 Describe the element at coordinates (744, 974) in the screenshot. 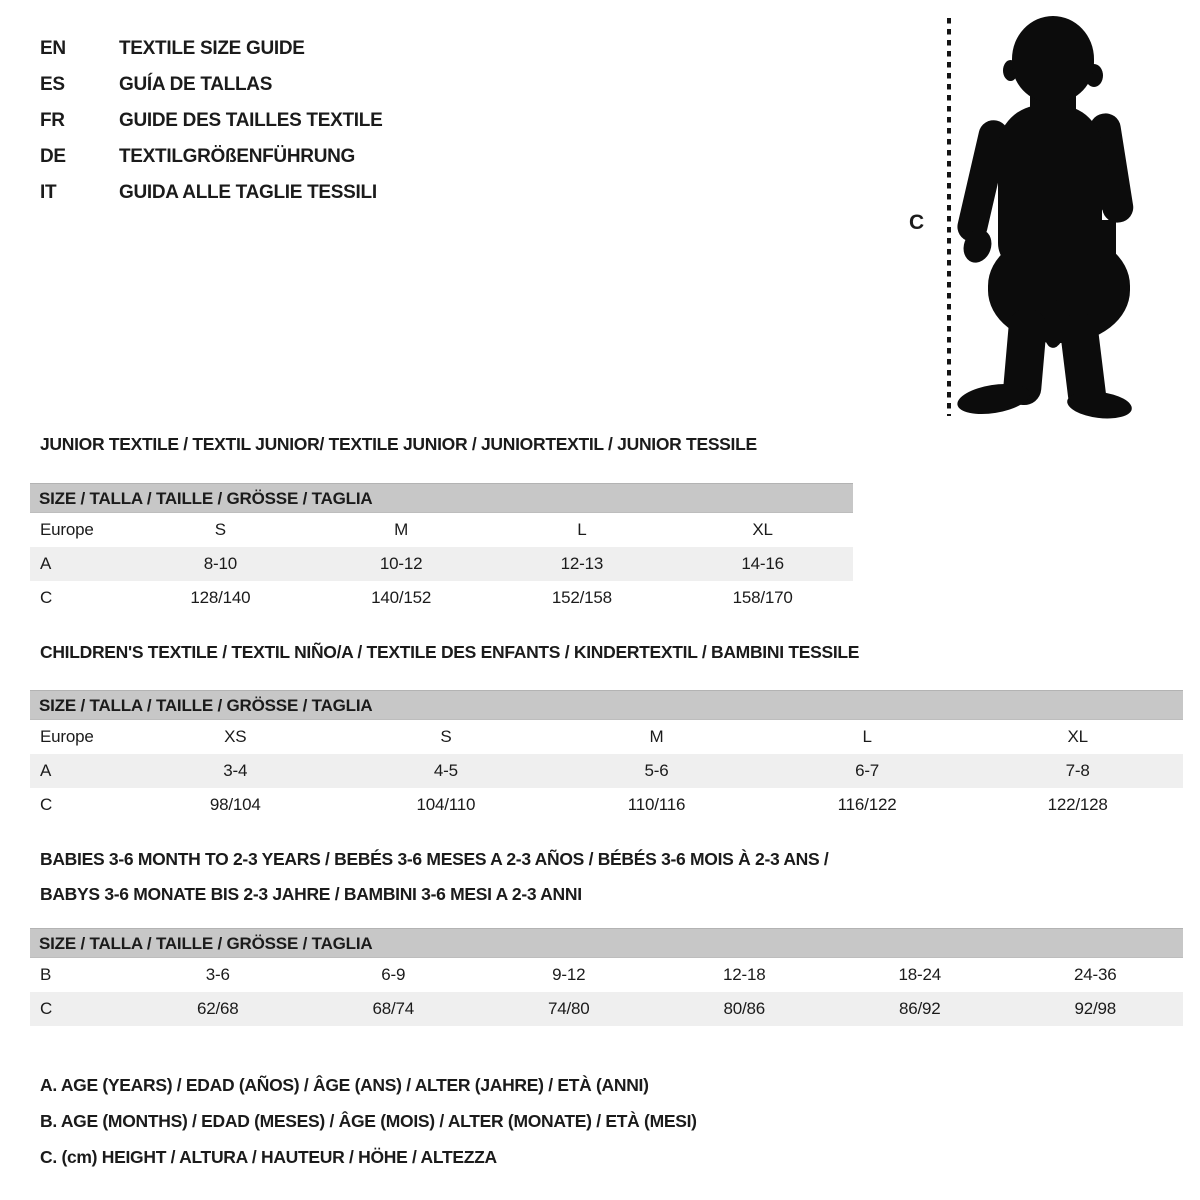

I see `table-cell: 12-18` at that location.